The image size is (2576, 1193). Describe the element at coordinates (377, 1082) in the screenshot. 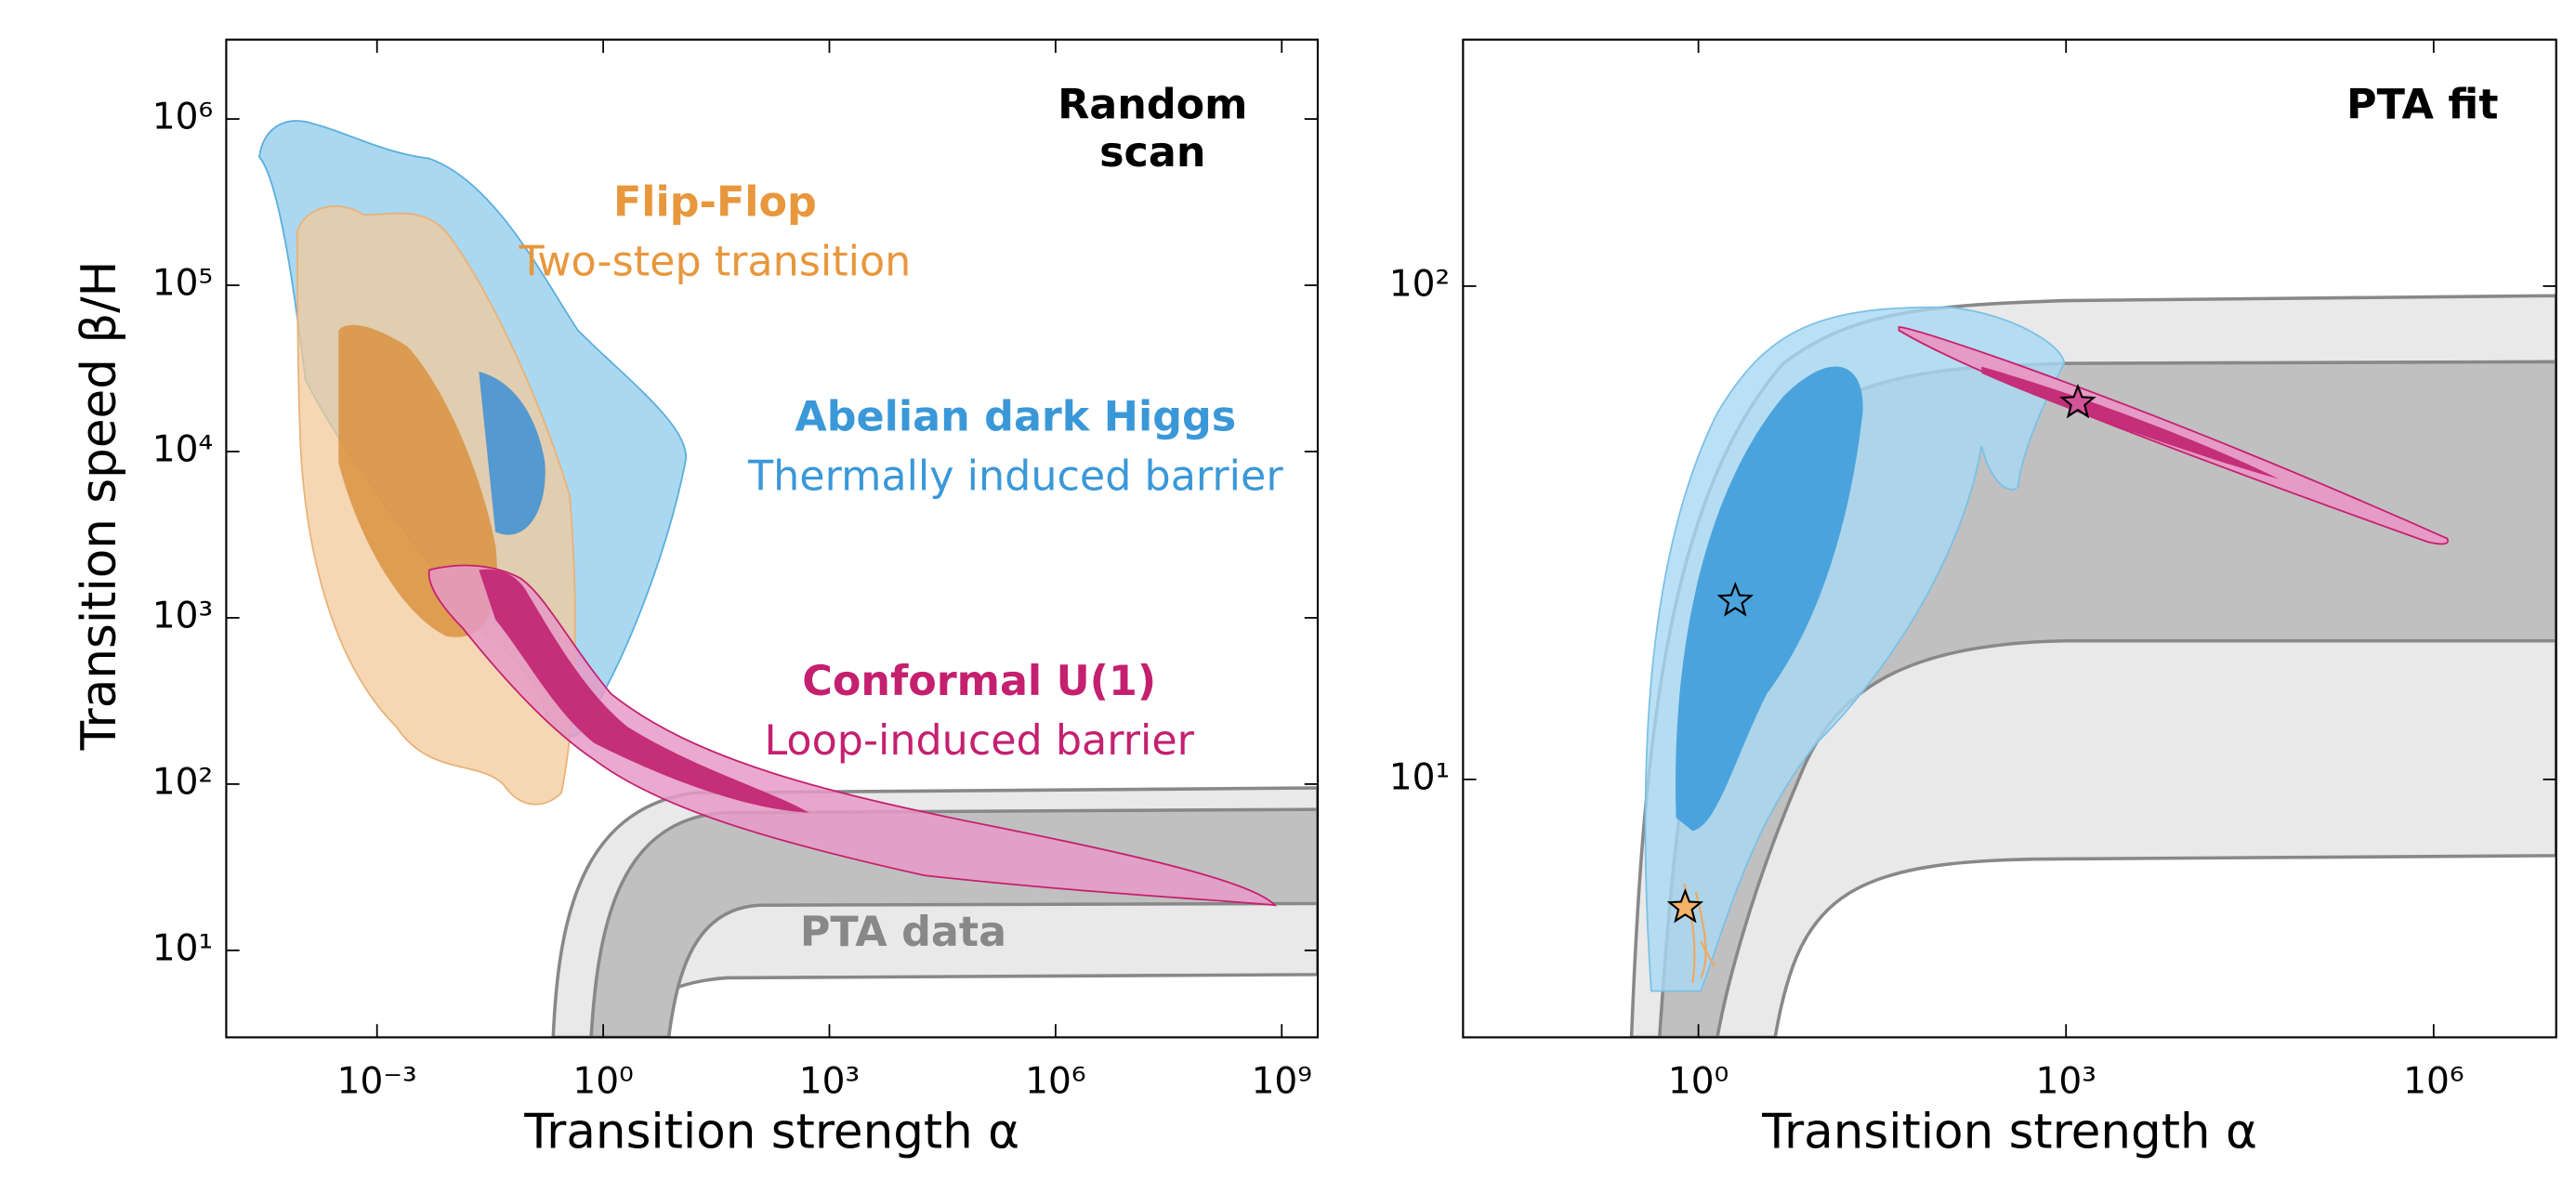

I see `x-tick-label: 10⁻³` at that location.